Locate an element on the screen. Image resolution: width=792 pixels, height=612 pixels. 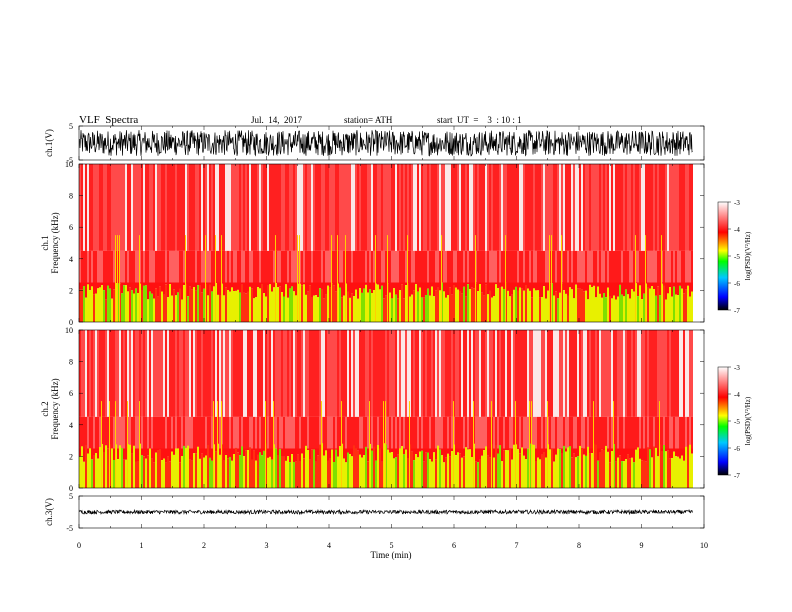
colorbar-ticks-ch1: -3 -4 -5 -6 -7 is located at coordinates (734, 257).